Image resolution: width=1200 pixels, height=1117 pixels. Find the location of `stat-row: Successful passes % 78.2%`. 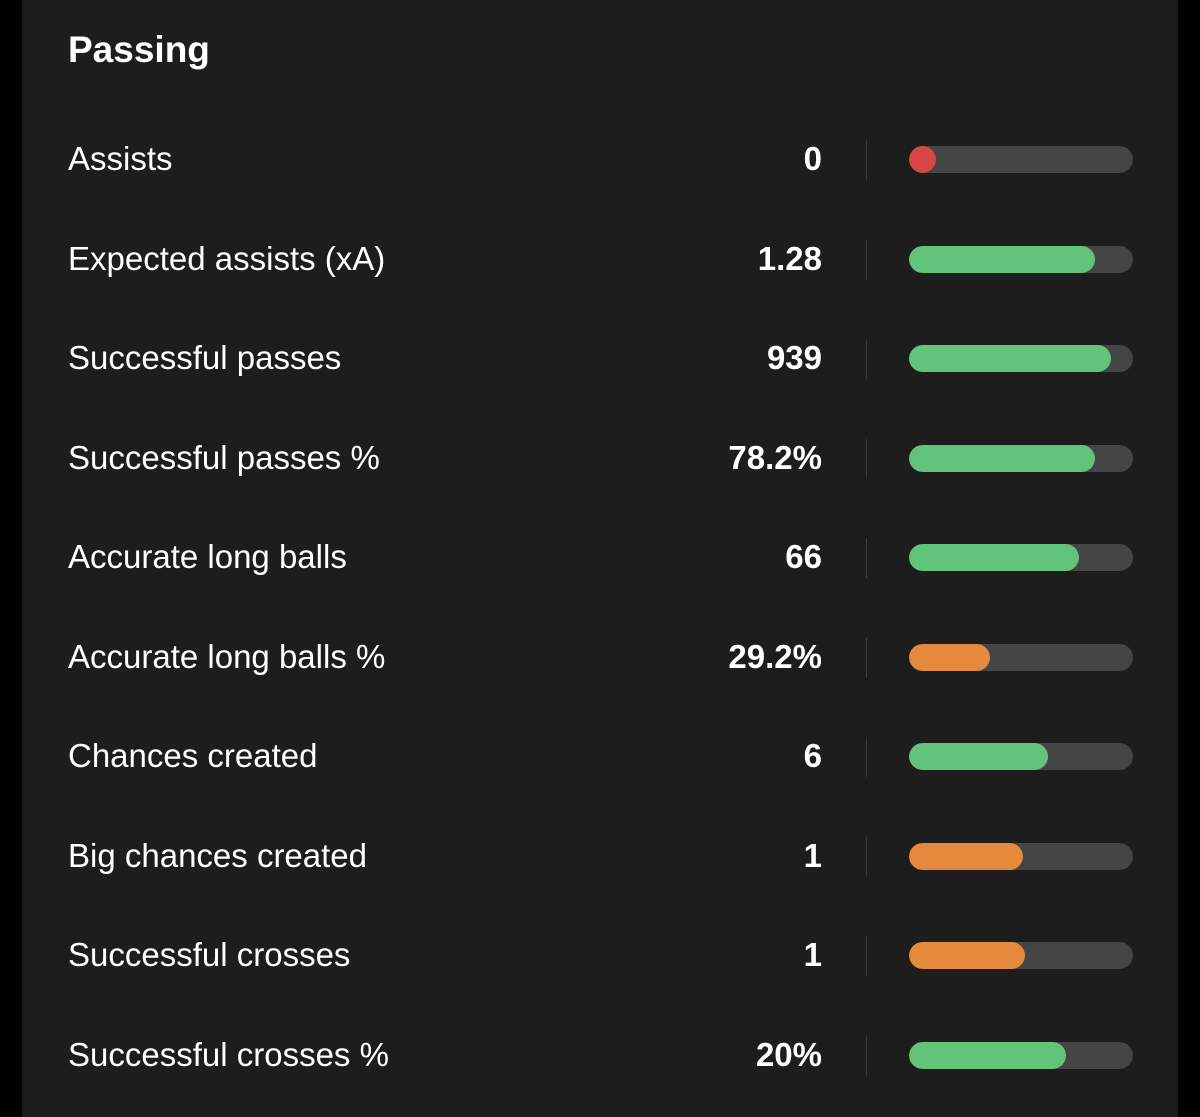

stat-row: Successful passes % 78.2% is located at coordinates (600, 459).